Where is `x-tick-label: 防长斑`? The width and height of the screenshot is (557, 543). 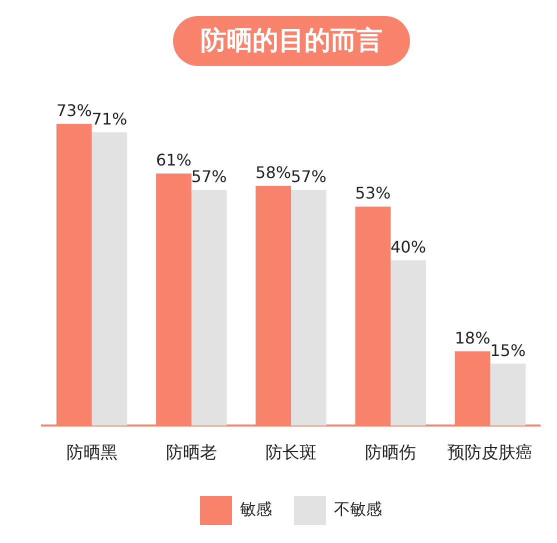
x-tick-label: 防长斑 is located at coordinates (291, 453).